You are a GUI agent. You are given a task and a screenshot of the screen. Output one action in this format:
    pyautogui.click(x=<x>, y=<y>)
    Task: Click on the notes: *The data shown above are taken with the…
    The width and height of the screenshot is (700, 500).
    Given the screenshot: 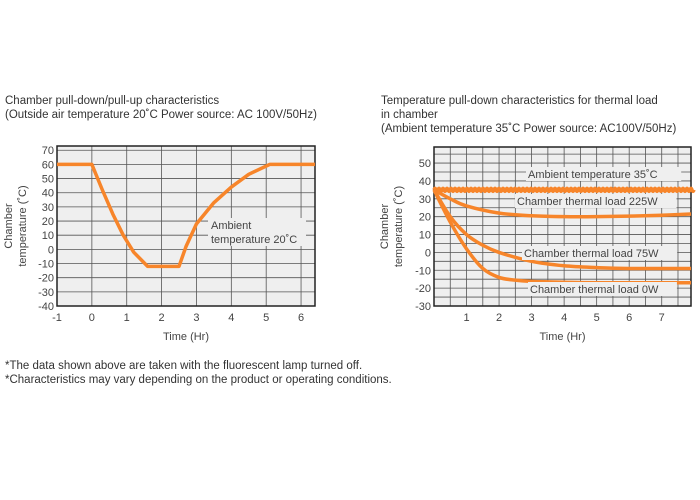 What is the action you would take?
    pyautogui.click(x=198, y=373)
    